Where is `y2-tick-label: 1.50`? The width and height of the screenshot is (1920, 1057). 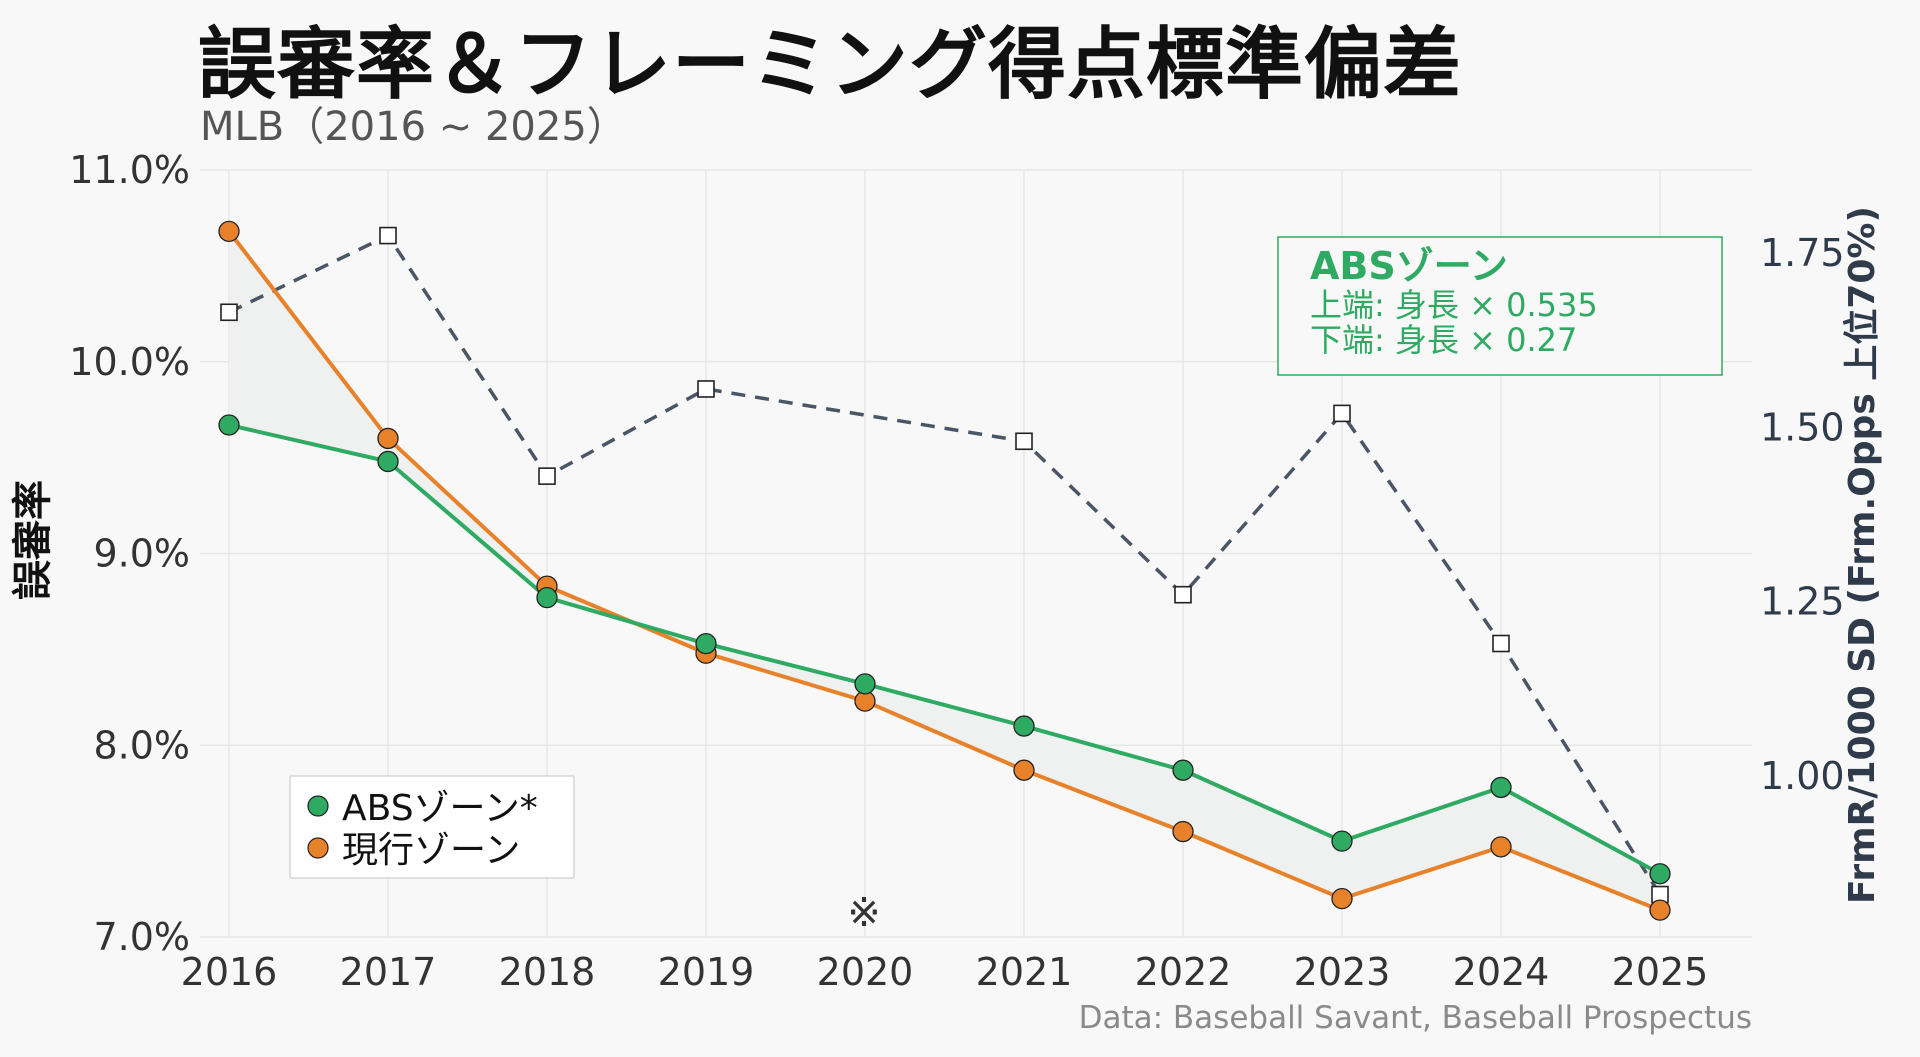 y2-tick-label: 1.50 is located at coordinates (1802, 427).